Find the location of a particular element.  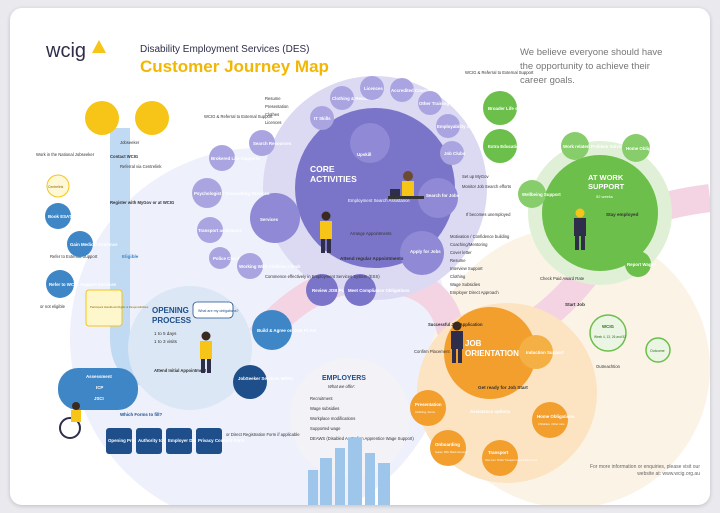

employers-sub: What we offer: is located at coordinates (341, 386).